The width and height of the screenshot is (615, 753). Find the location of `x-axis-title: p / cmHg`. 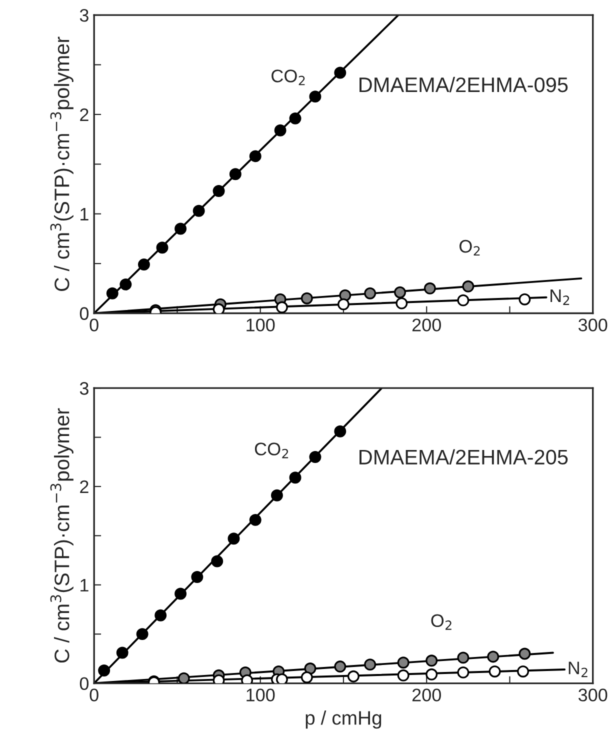

x-axis-title: p / cmHg is located at coordinates (344, 719).